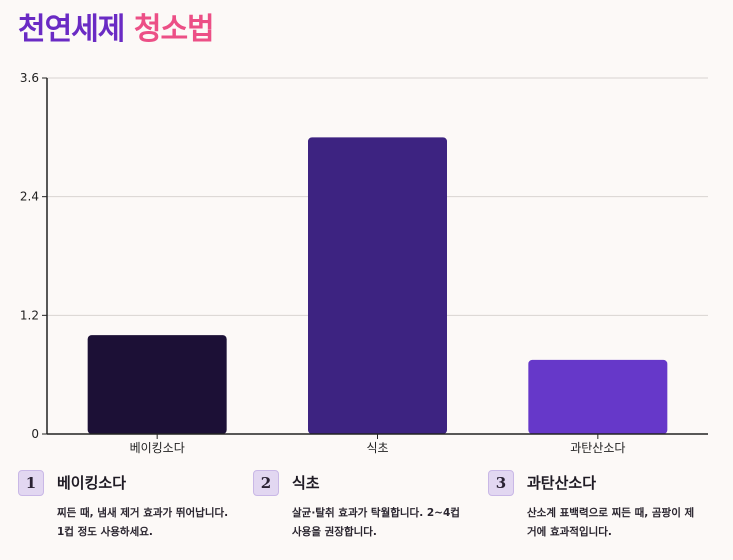  What do you see at coordinates (266, 483) in the screenshot?
I see `number-badge: 2` at bounding box center [266, 483].